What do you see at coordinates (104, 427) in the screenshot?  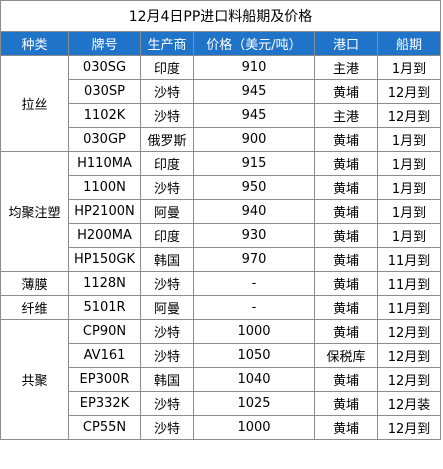 I see `grade-cell: CP55N` at bounding box center [104, 427].